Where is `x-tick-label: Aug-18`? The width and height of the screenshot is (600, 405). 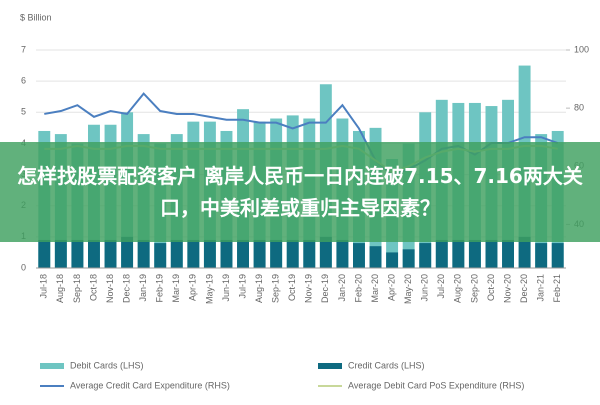
x-tick-label: Aug-18 is located at coordinates (60, 288).